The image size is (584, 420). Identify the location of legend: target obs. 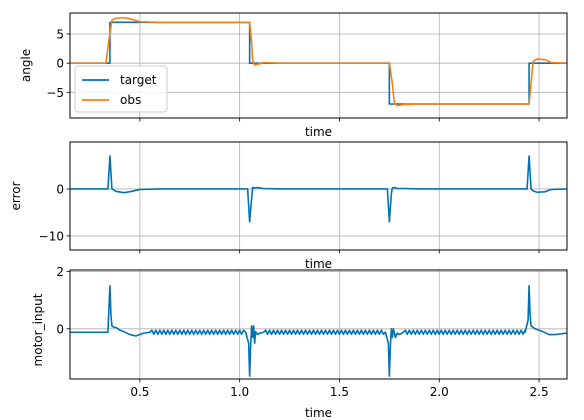
(121, 89).